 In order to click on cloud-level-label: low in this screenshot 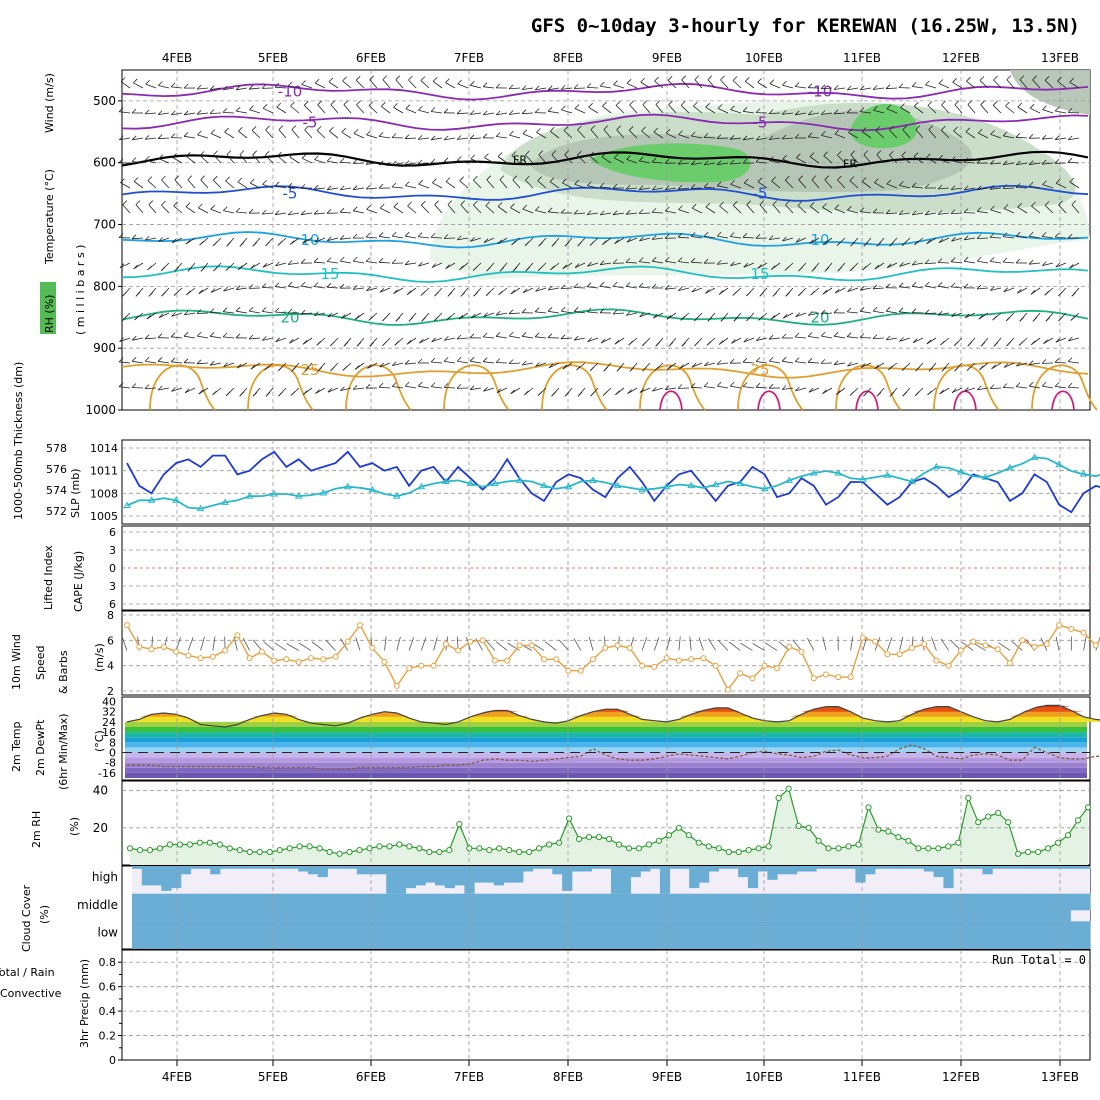, I will do `click(108, 933)`.